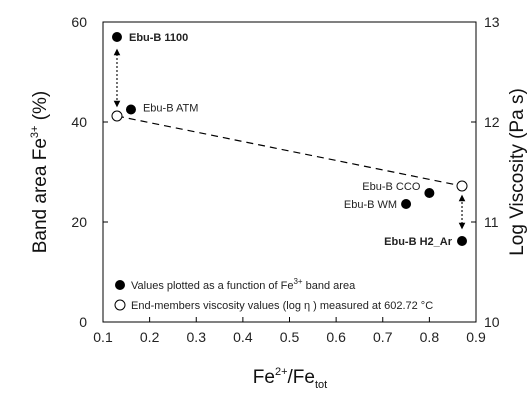 Image resolution: width=528 pixels, height=400 pixels. Describe the element at coordinates (289, 151) in the screenshot. I see `trend-line` at that location.